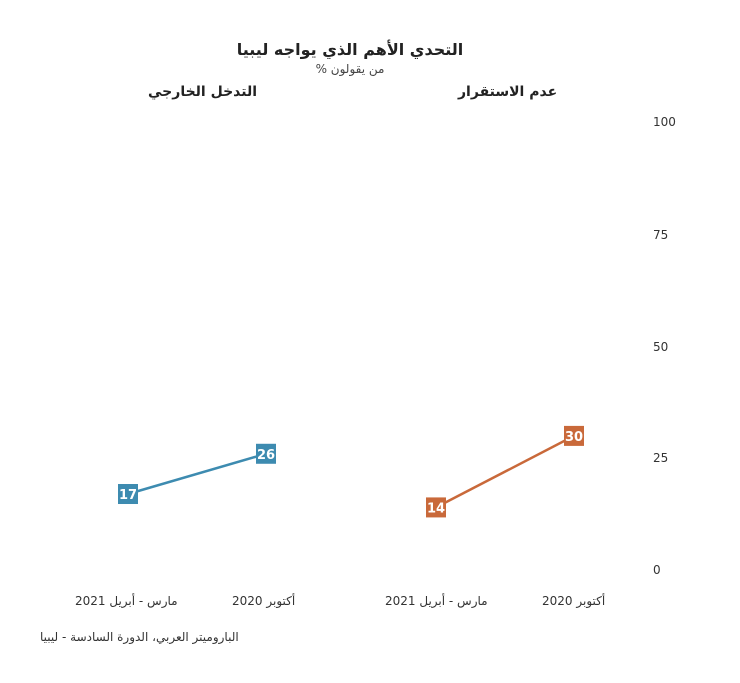 This screenshot has width=740, height=683. What do you see at coordinates (657, 570) in the screenshot?
I see `y-tick-label: 0` at bounding box center [657, 570].